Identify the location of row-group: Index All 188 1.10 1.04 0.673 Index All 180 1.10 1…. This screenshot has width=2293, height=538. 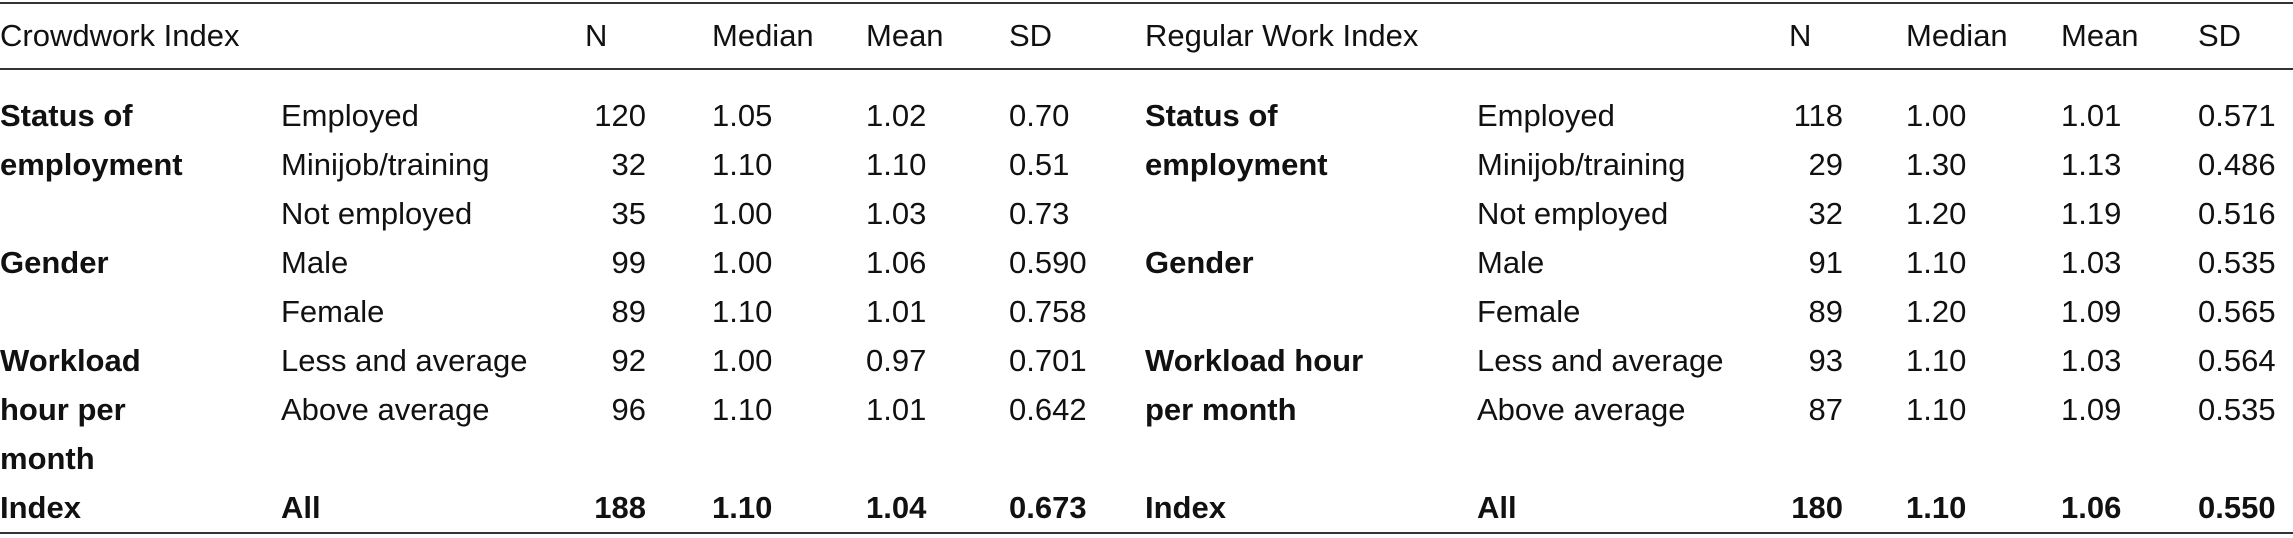
(1146, 507).